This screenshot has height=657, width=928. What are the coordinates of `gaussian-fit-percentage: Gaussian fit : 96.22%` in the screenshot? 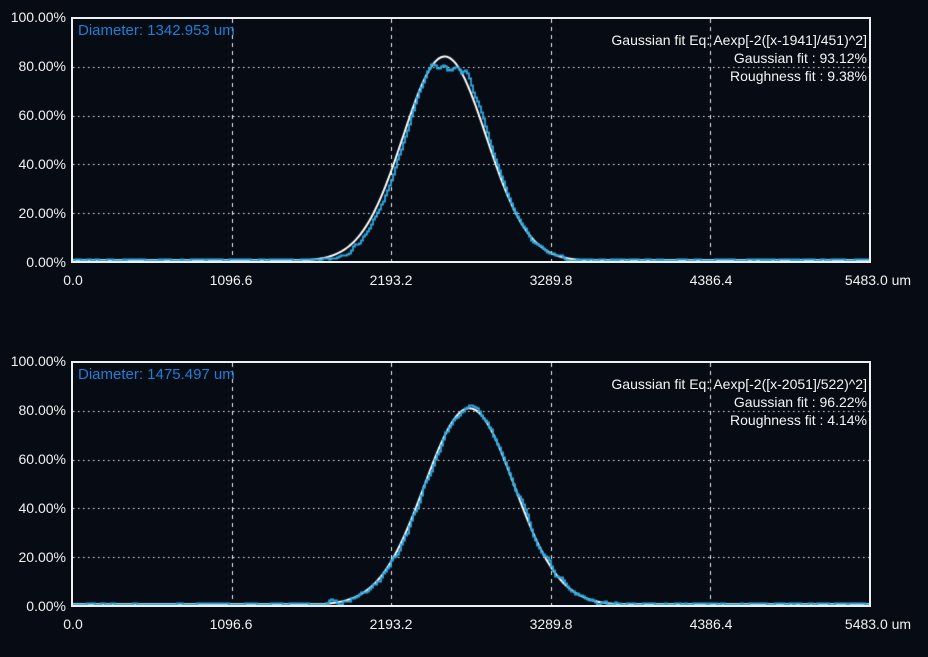 It's located at (800, 402).